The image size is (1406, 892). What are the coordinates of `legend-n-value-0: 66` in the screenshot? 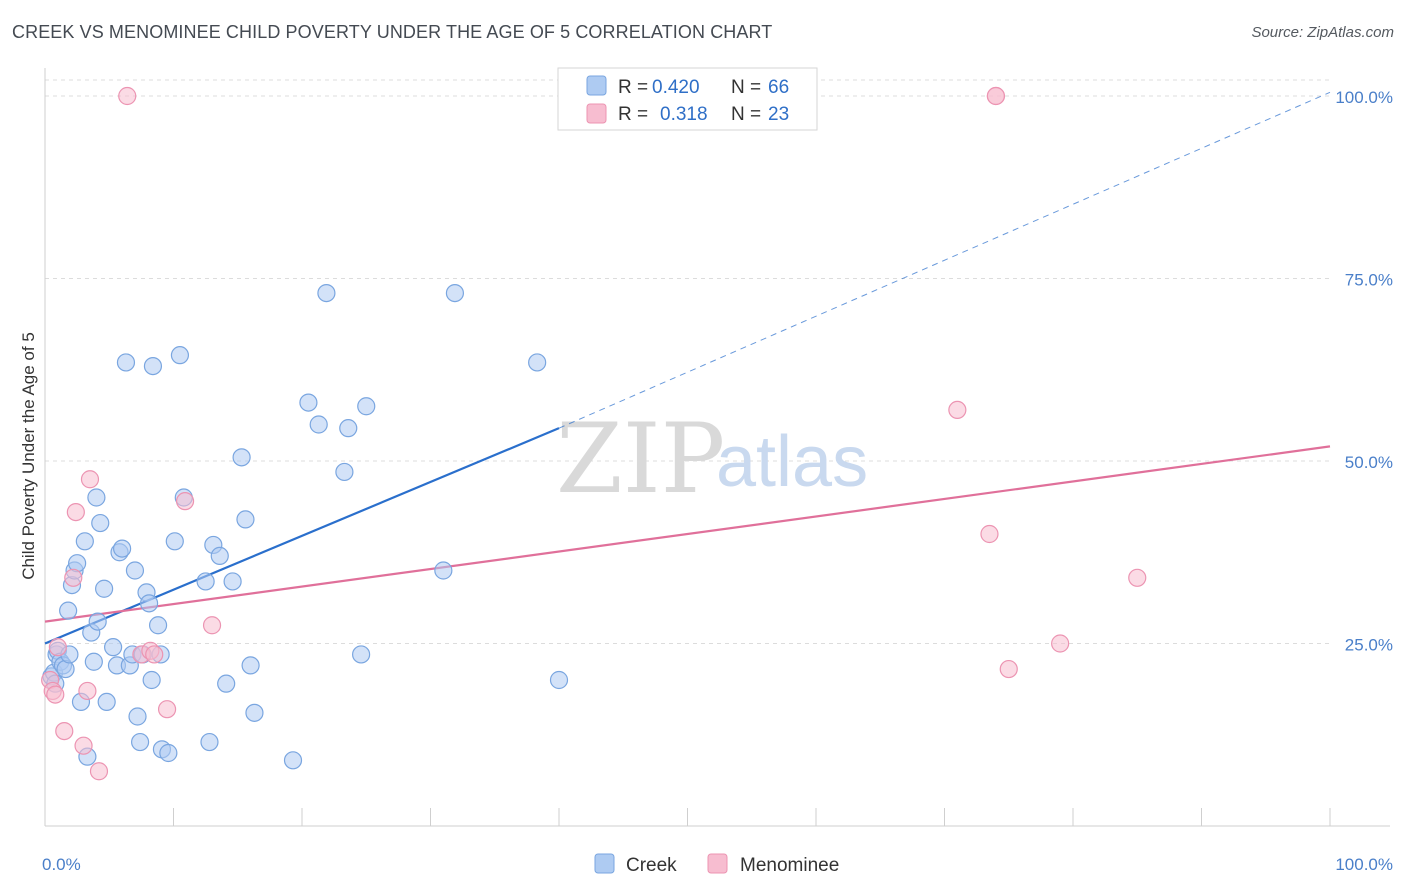 It's located at (778, 87).